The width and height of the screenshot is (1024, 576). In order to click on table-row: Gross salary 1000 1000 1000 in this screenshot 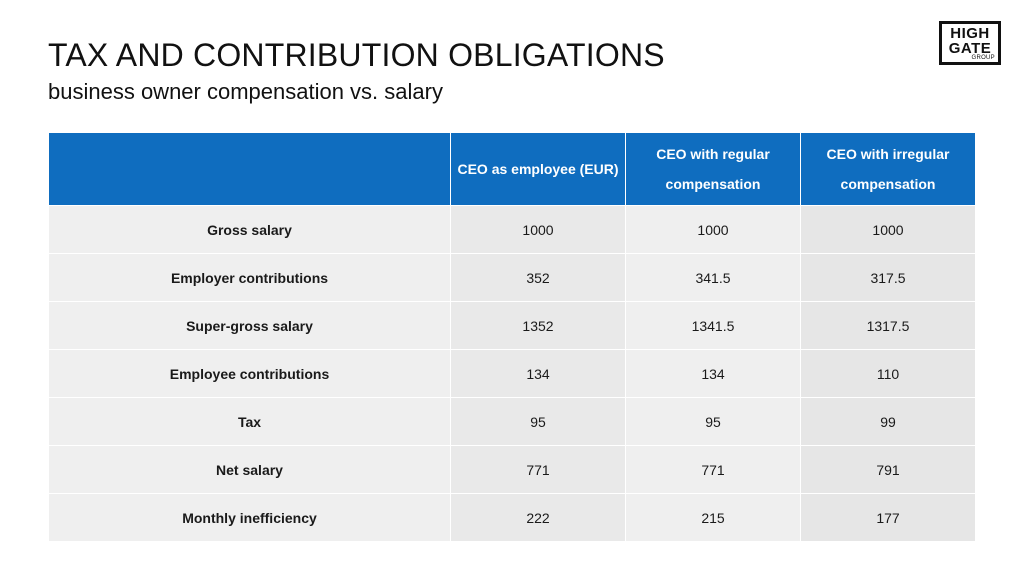, I will do `click(512, 229)`.